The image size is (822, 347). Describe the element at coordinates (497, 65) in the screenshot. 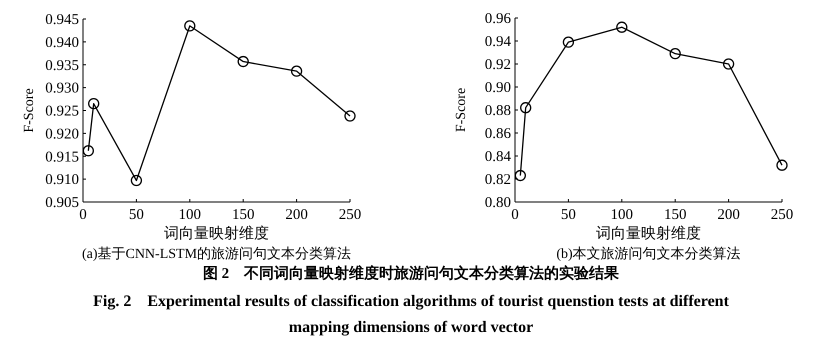

I see `y-tick-label: 0.92` at that location.